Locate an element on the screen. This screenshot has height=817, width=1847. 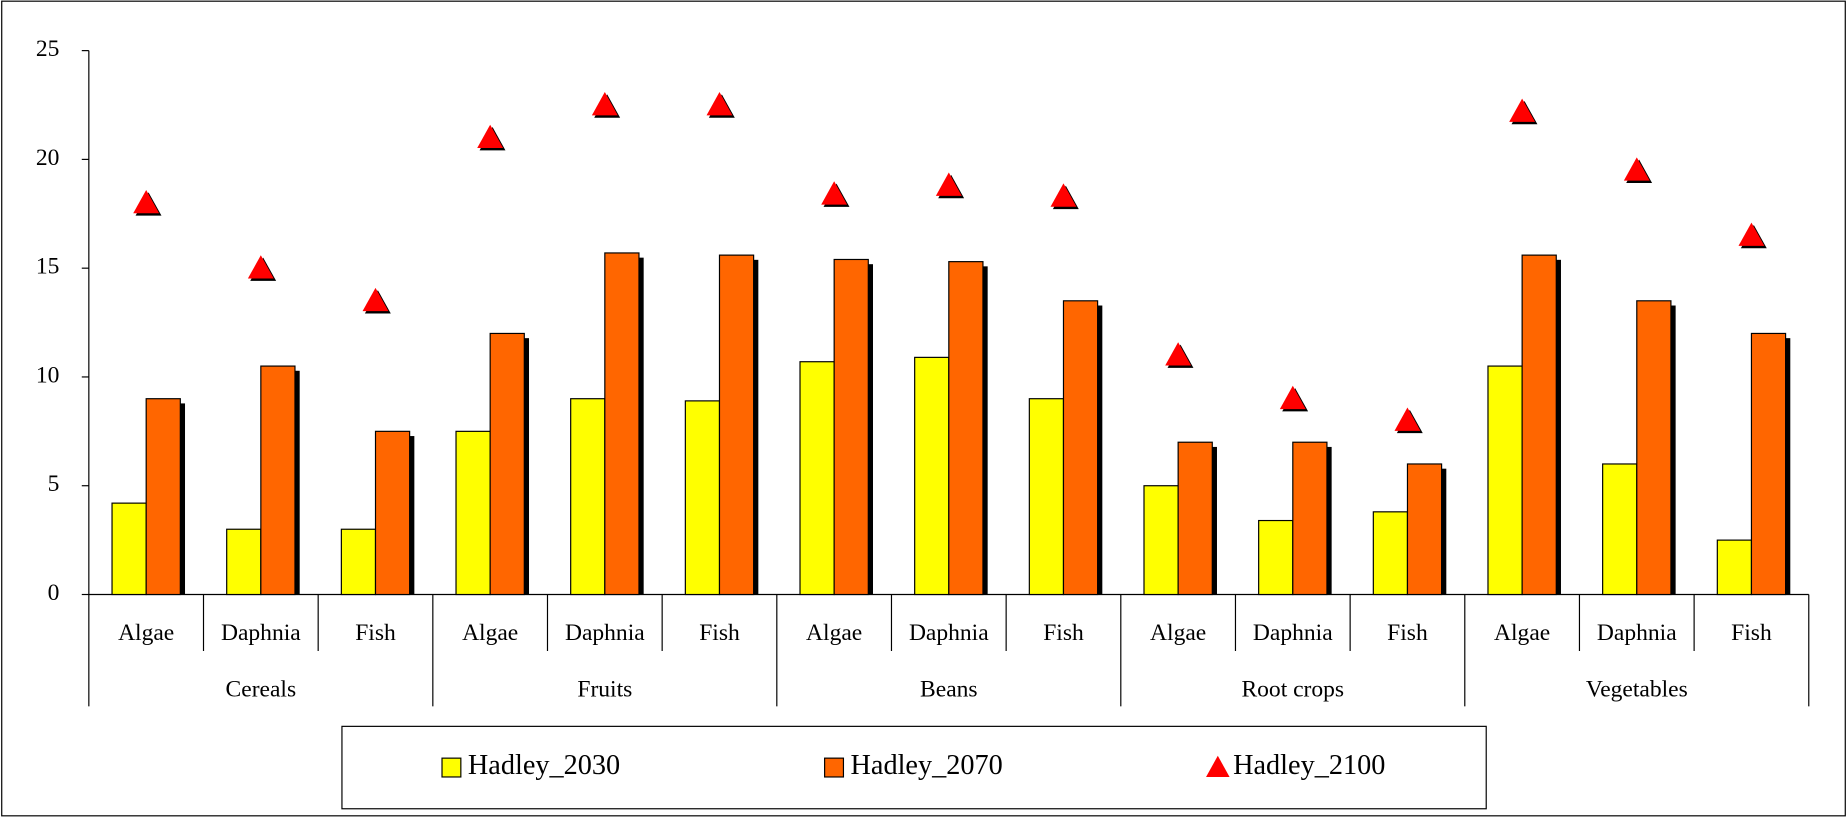
group-label: Fruits is located at coordinates (604, 689).